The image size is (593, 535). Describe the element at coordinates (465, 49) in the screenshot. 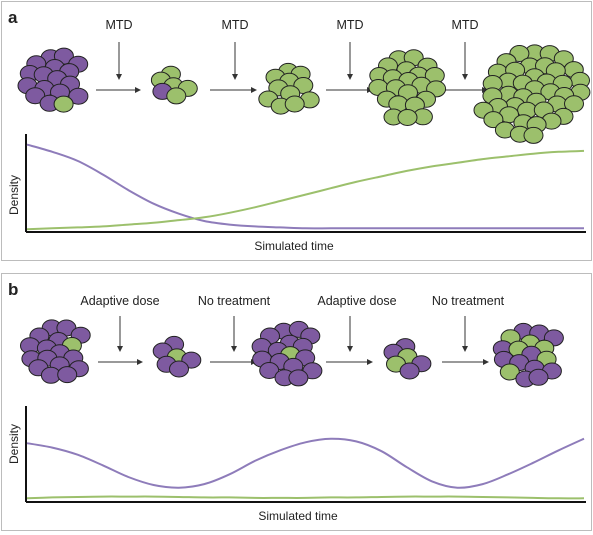

I see `step-marker-a-4: MTD` at that location.